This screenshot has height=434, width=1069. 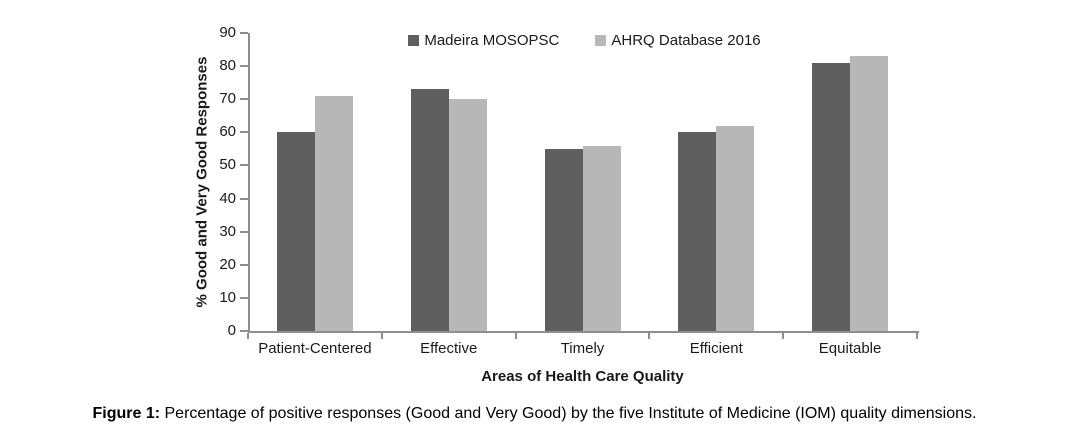 What do you see at coordinates (492, 40) in the screenshot?
I see `legend-label: Madeira MOSOPSC` at bounding box center [492, 40].